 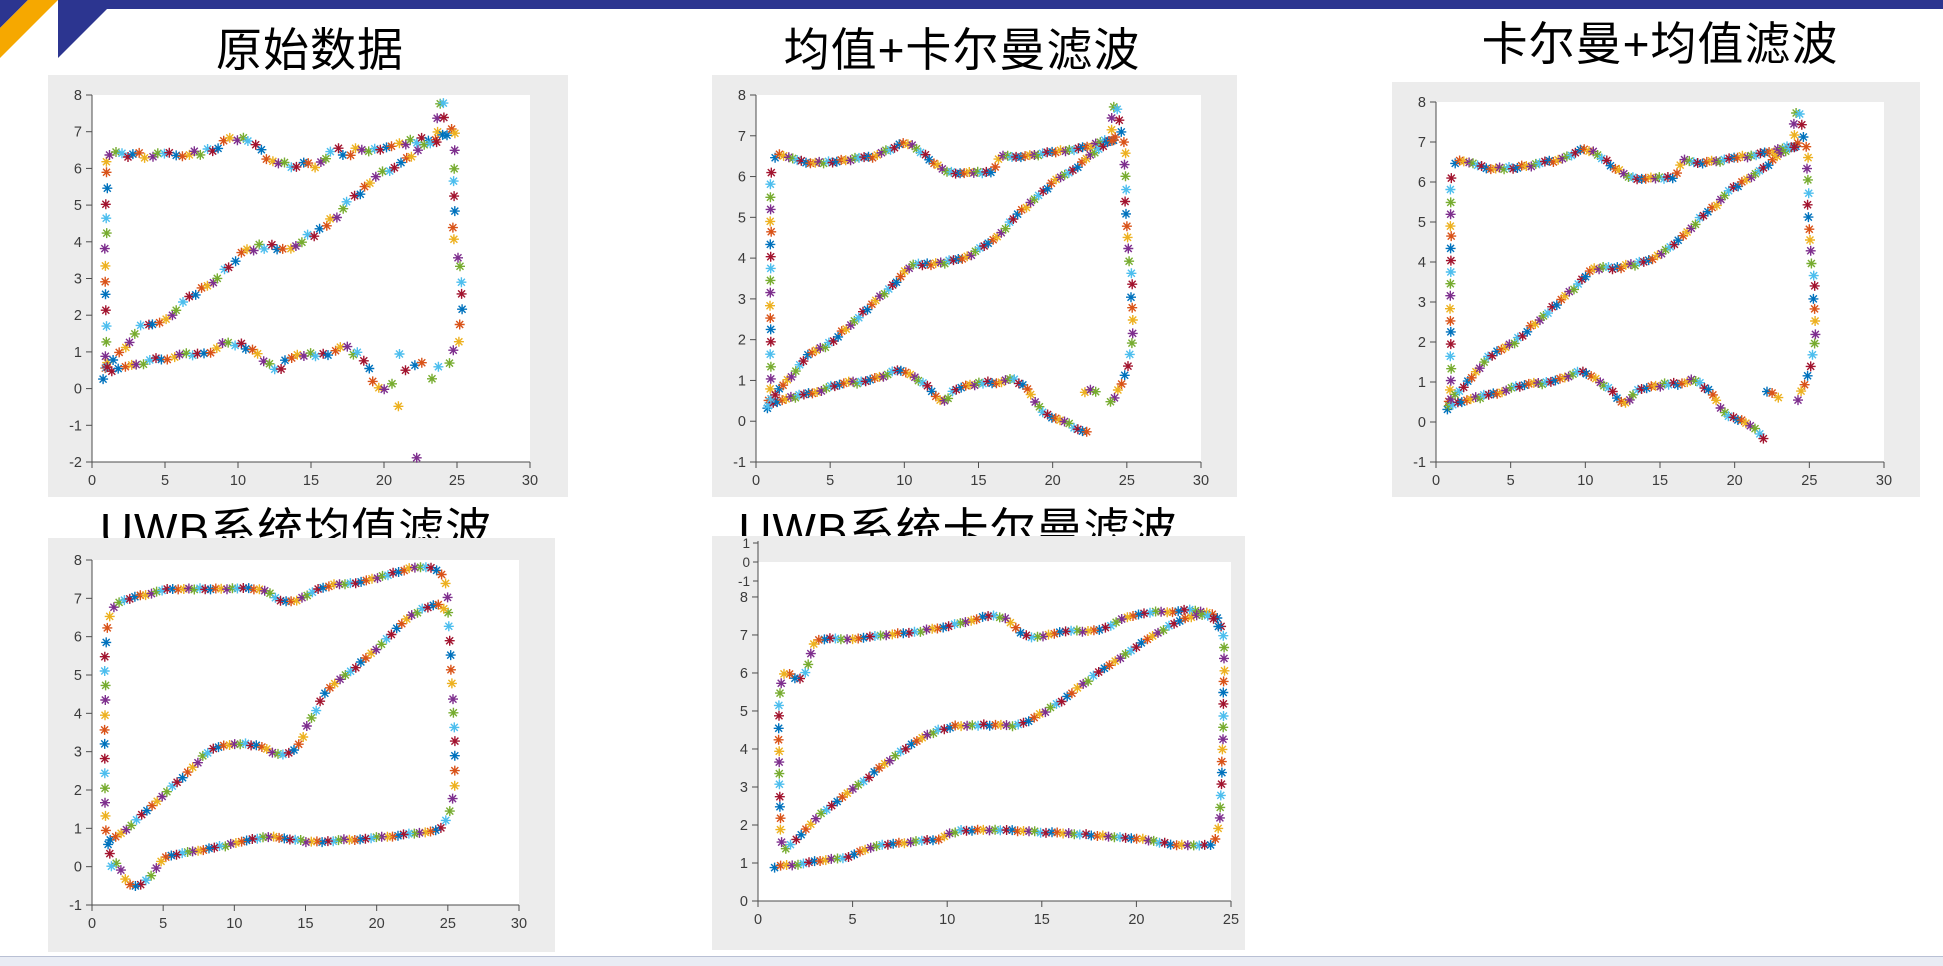 I want to click on top-accent-bar, so click(x=1023, y=4).